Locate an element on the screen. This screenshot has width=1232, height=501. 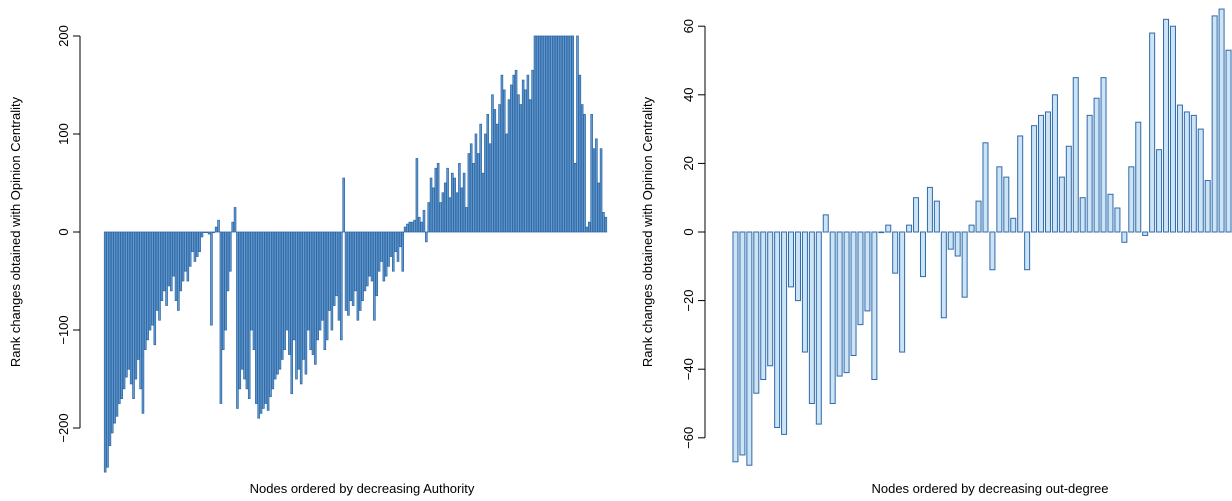
y-axis-left: −200 −100 0 100 200 is located at coordinates (68, 234).